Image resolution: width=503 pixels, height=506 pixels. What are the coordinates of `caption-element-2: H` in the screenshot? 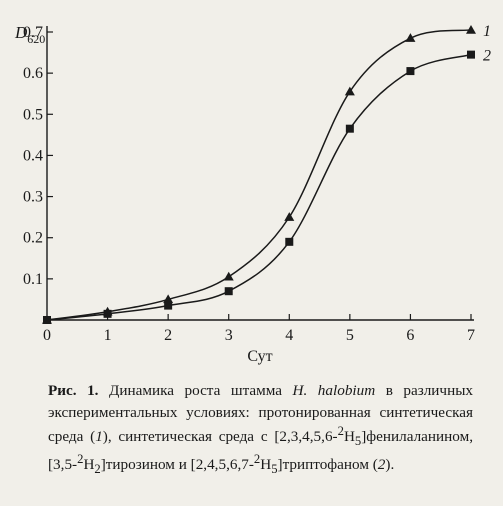 It's located at (89, 465).